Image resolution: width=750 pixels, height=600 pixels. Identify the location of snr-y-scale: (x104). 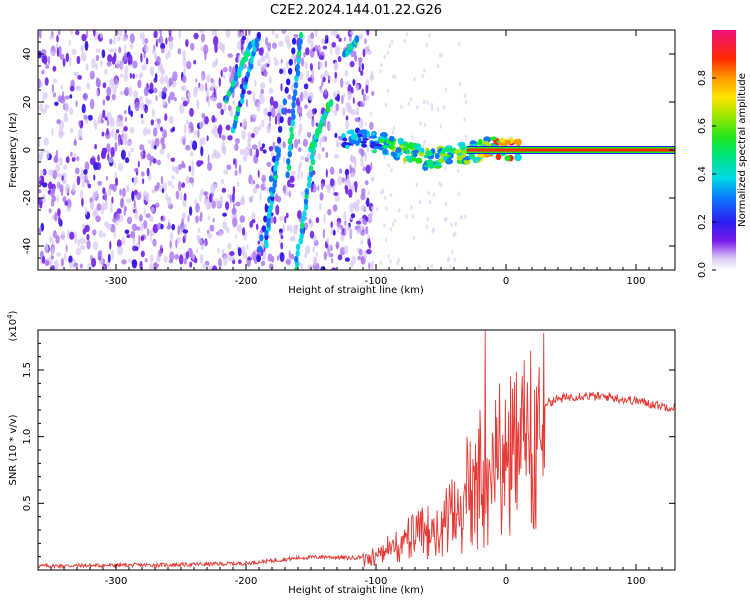
(12, 325).